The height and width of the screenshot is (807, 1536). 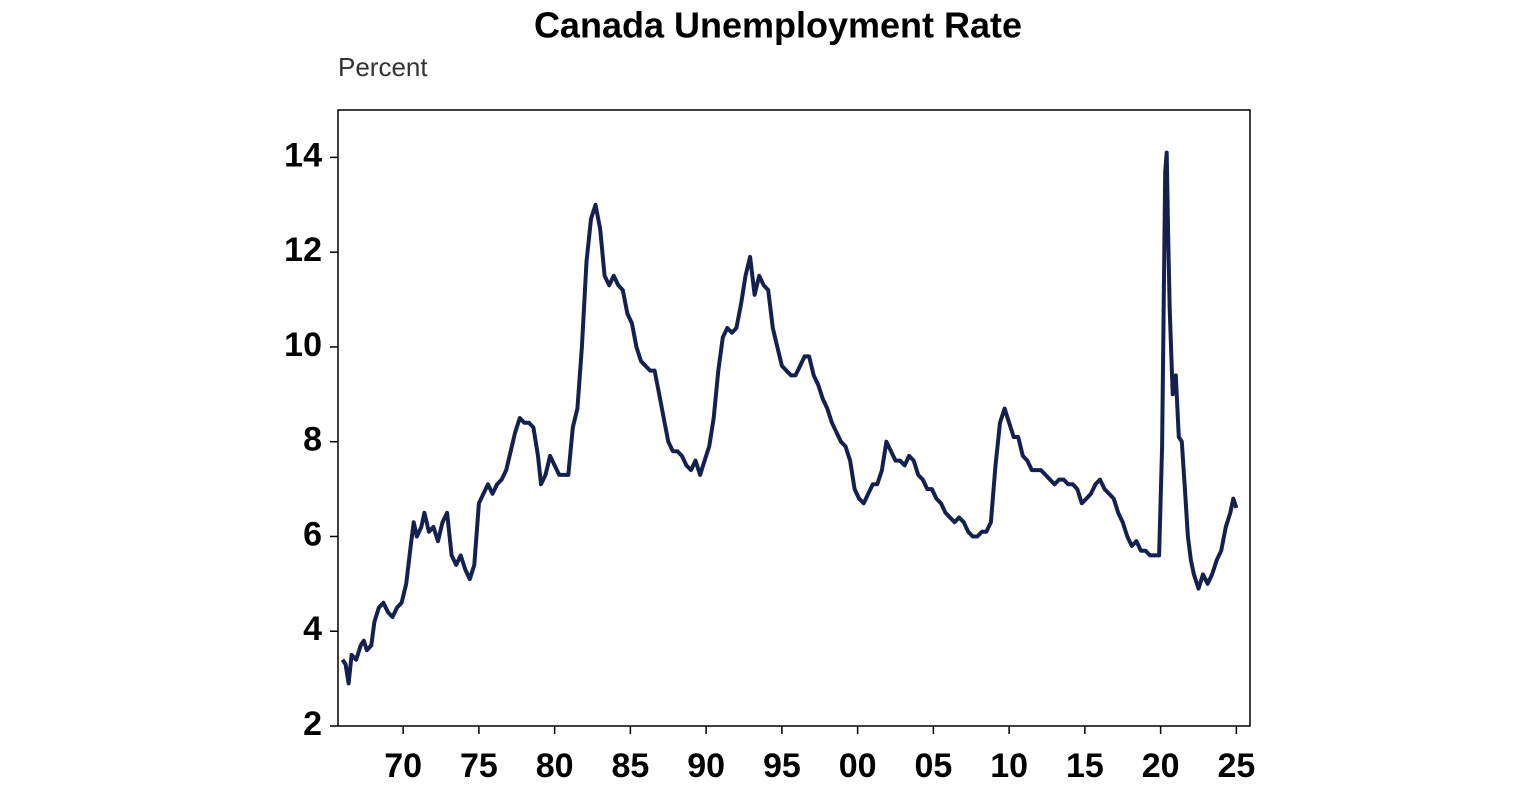 I want to click on x-tick-label: 20, so click(x=1161, y=766).